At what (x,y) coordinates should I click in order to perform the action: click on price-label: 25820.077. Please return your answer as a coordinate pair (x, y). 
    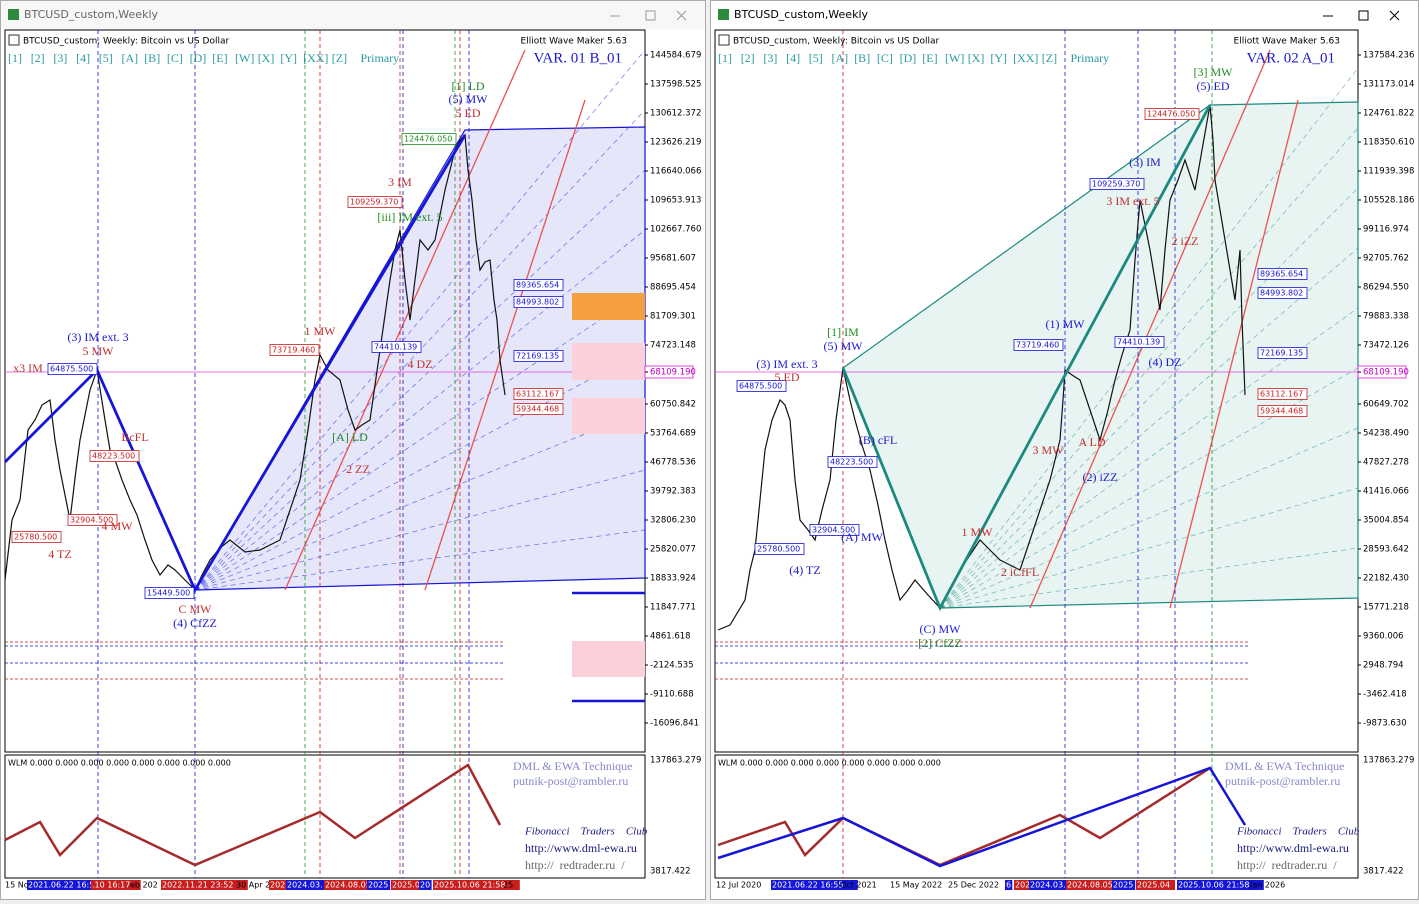
    Looking at the image, I should click on (673, 550).